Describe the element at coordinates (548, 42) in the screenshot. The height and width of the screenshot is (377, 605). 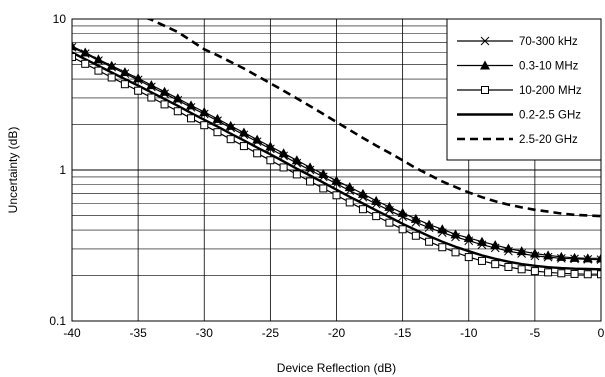
I see `legend-label: 70-300 kHz` at that location.